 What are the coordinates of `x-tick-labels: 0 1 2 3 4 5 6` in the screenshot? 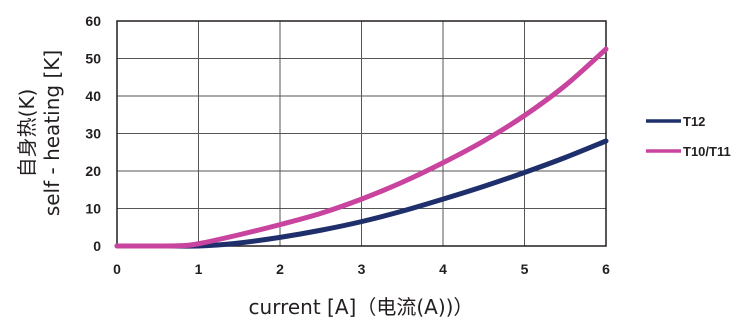 It's located at (361, 269).